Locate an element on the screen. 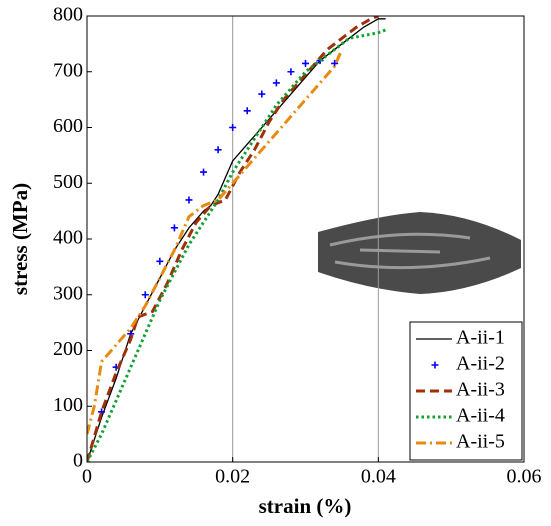 This screenshot has height=526, width=551. y-tick-label: 100 is located at coordinates (68, 405).